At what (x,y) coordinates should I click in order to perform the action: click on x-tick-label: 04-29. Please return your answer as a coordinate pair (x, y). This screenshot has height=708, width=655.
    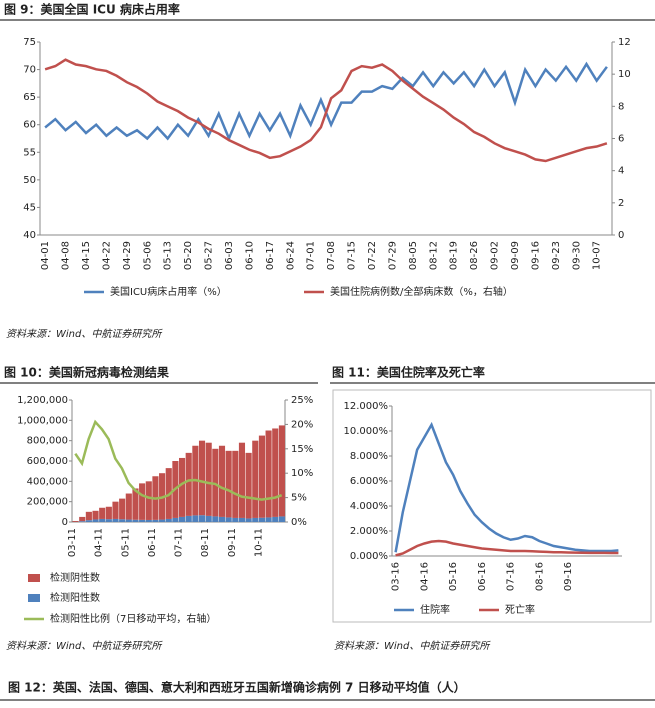
    Looking at the image, I should click on (127, 255).